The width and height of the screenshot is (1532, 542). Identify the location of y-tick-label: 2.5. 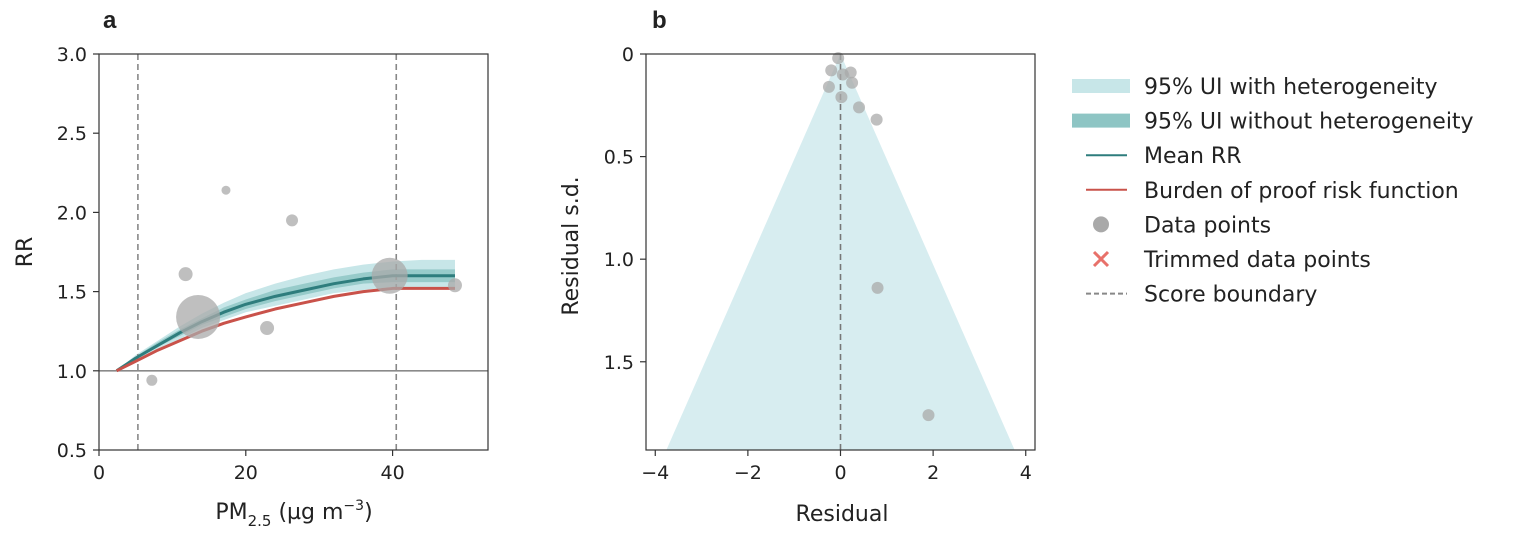
(72, 134).